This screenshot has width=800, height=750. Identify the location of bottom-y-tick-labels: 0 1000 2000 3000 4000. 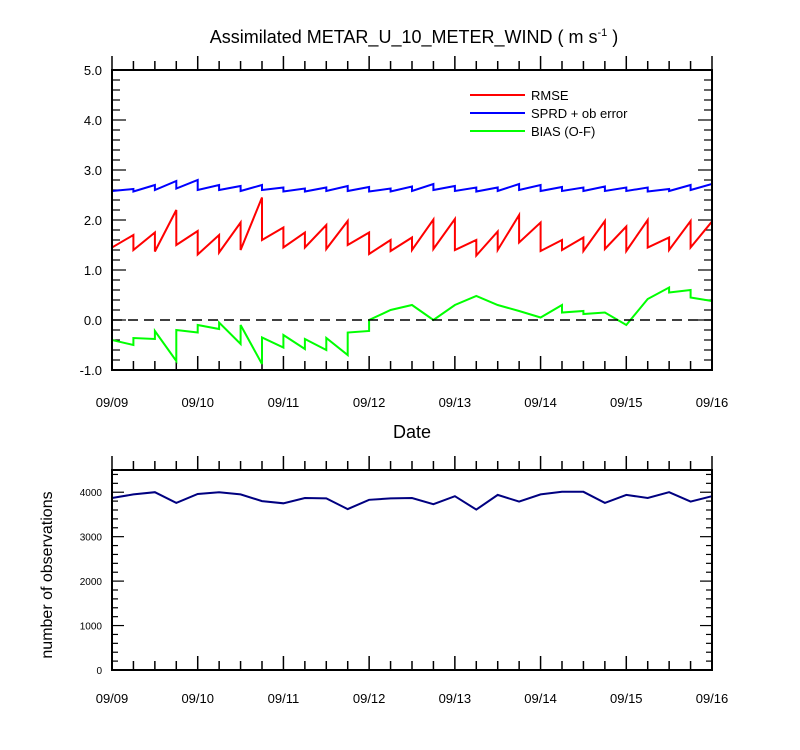
(91, 582).